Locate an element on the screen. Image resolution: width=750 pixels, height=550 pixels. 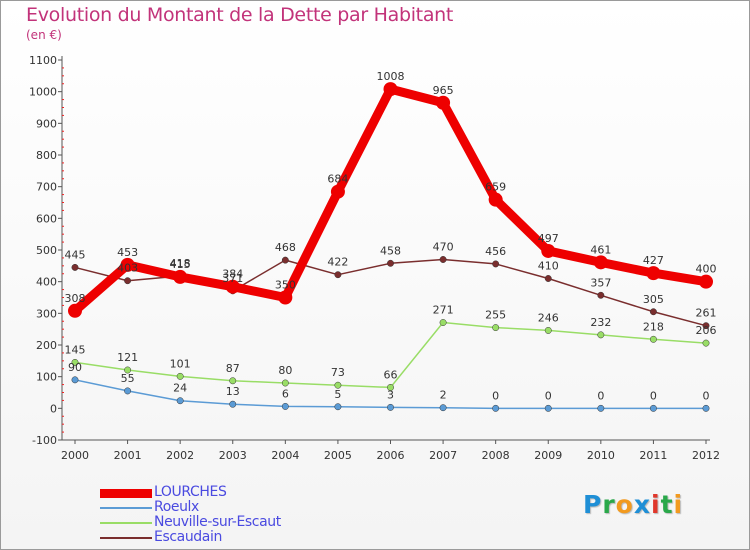
y-tick-label: 1000 is located at coordinates (43, 92).